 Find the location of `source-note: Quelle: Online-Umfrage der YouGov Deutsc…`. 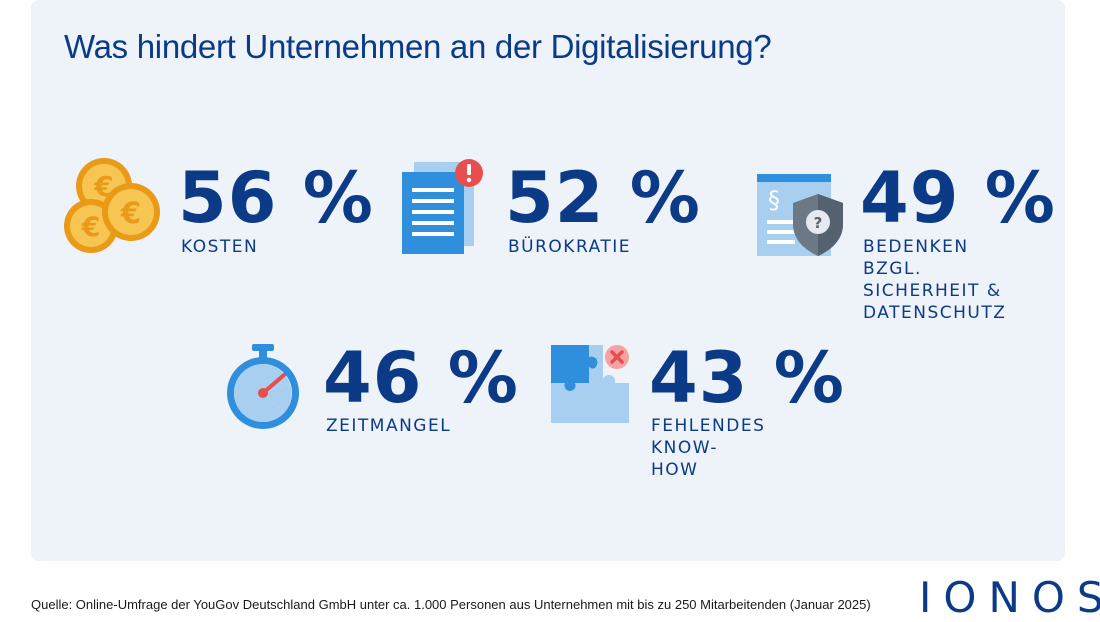

source-note: Quelle: Online-Umfrage der YouGov Deutsc… is located at coordinates (451, 604).